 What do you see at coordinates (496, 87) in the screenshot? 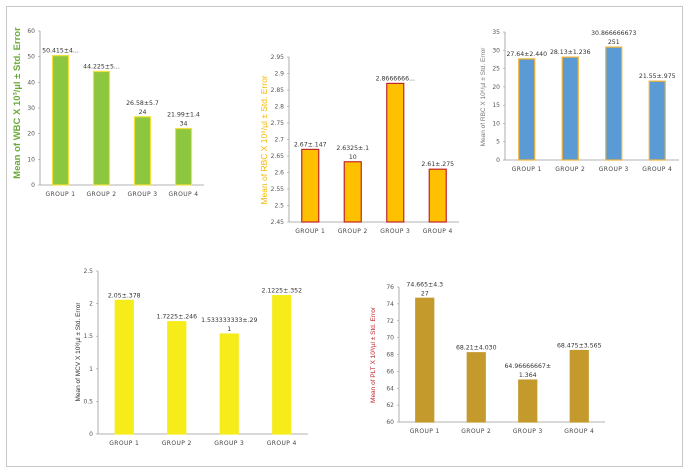
I see `hb-y-tick-label: 20` at bounding box center [496, 87].